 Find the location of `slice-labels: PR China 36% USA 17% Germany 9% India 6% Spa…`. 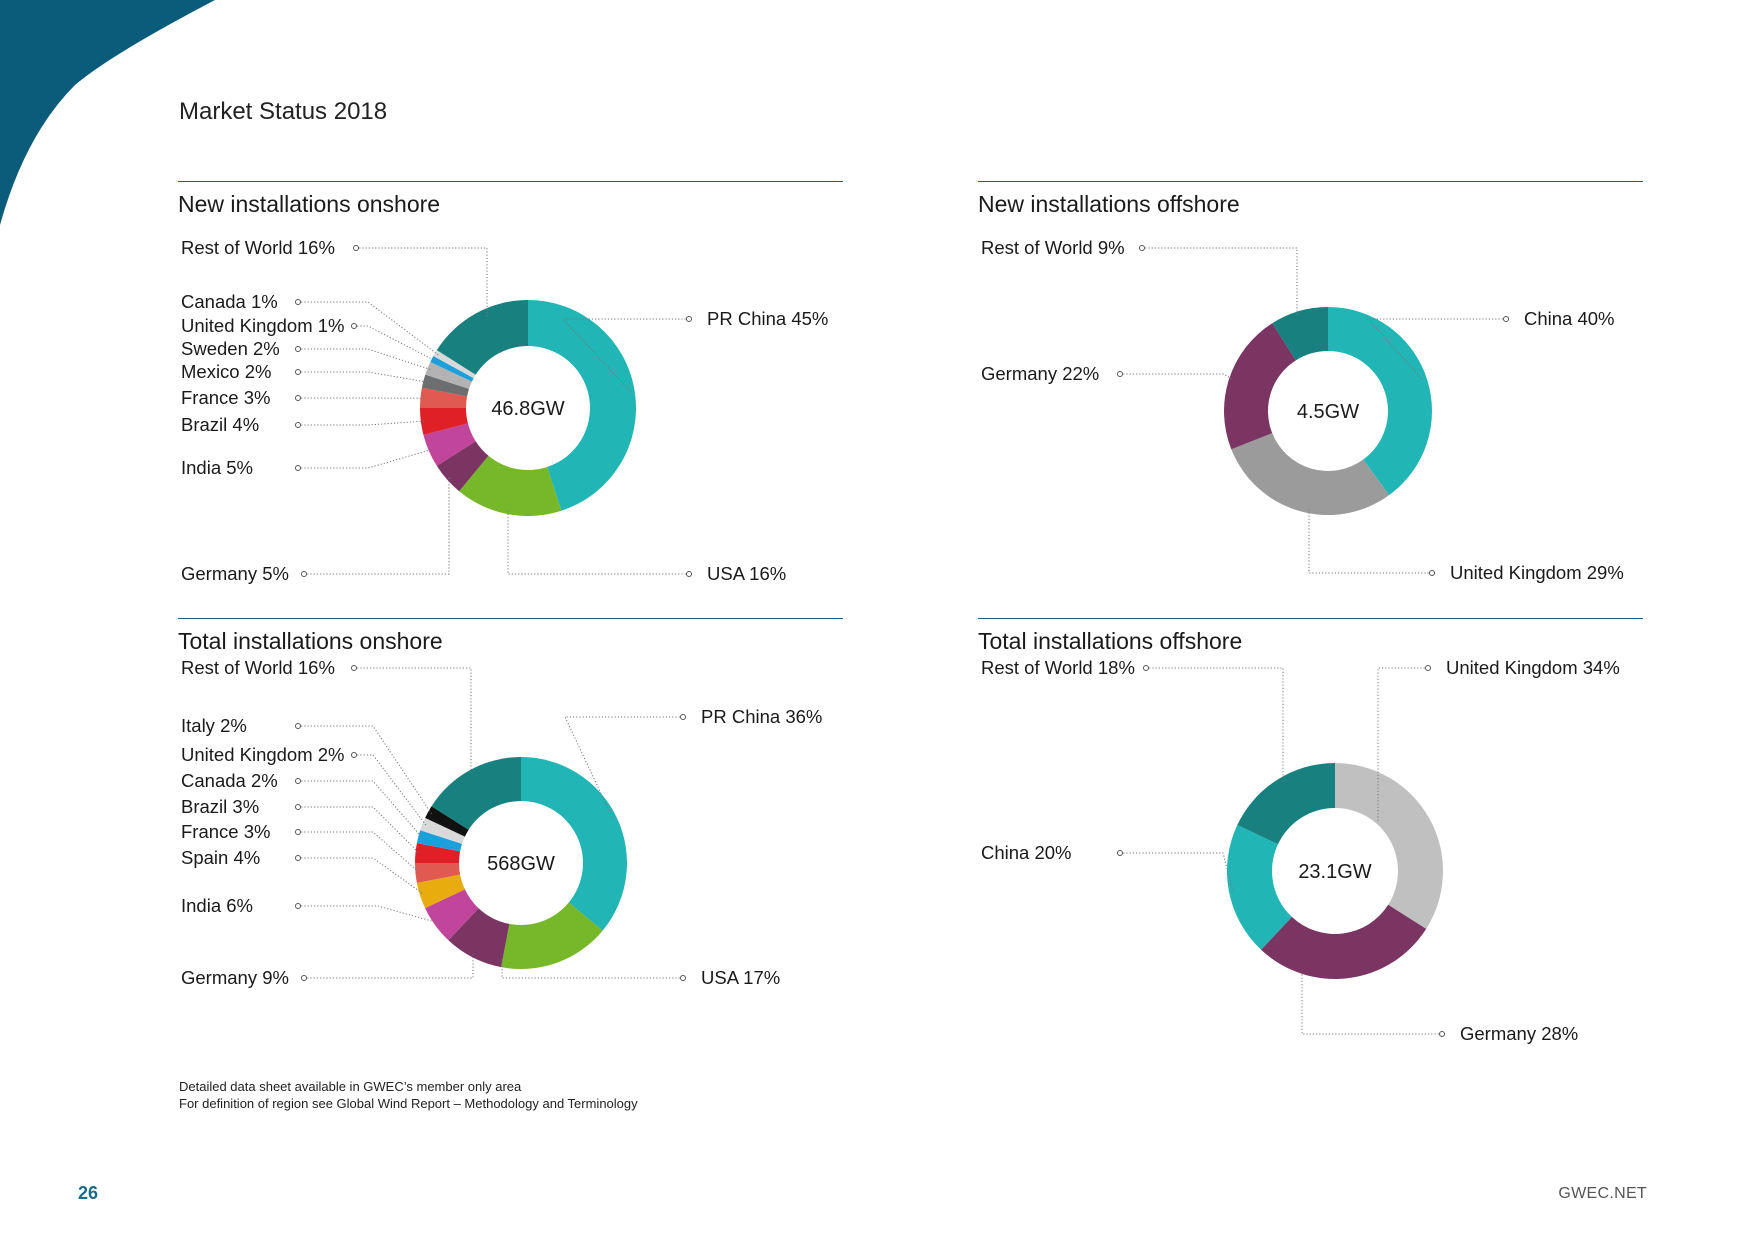

slice-labels: PR China 36% USA 17% Germany 9% India 6% Spa… is located at coordinates (501, 822).